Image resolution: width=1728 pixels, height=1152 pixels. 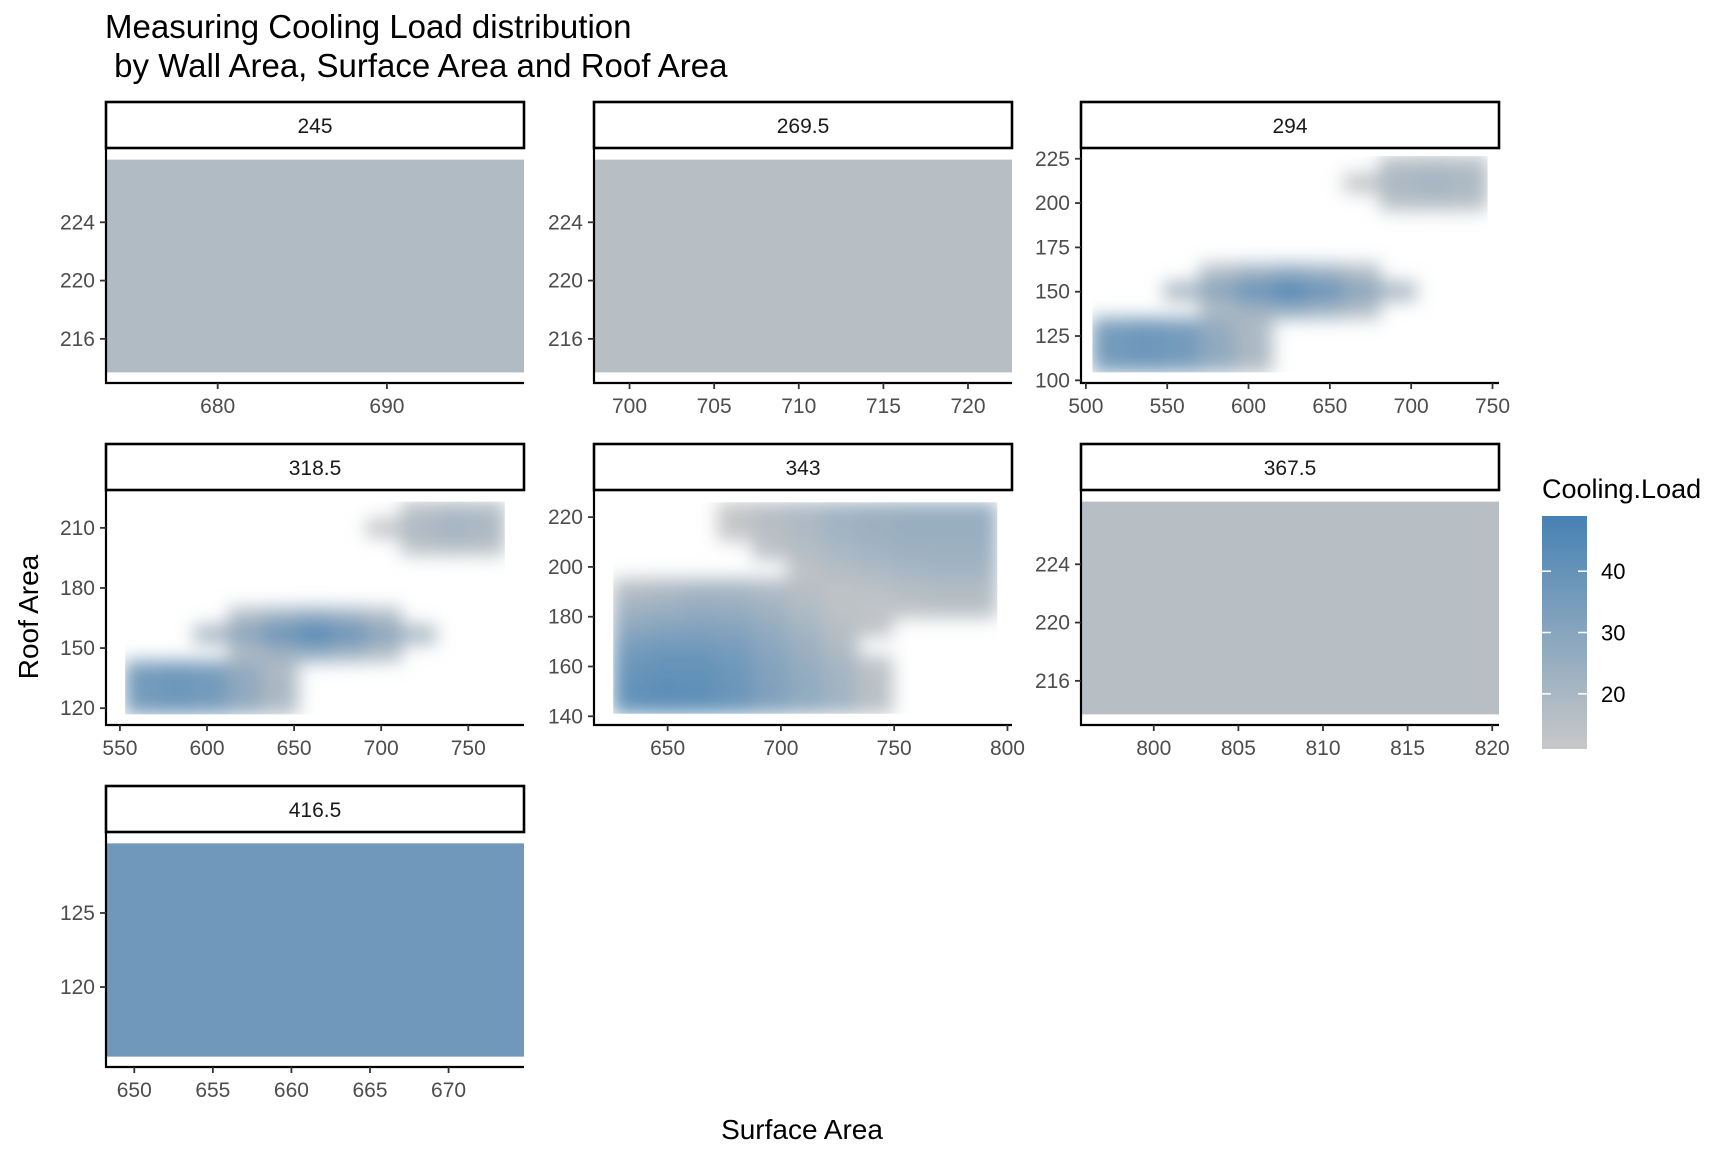 I want to click on legend-title: Cooling.Load, so click(x=1621, y=489).